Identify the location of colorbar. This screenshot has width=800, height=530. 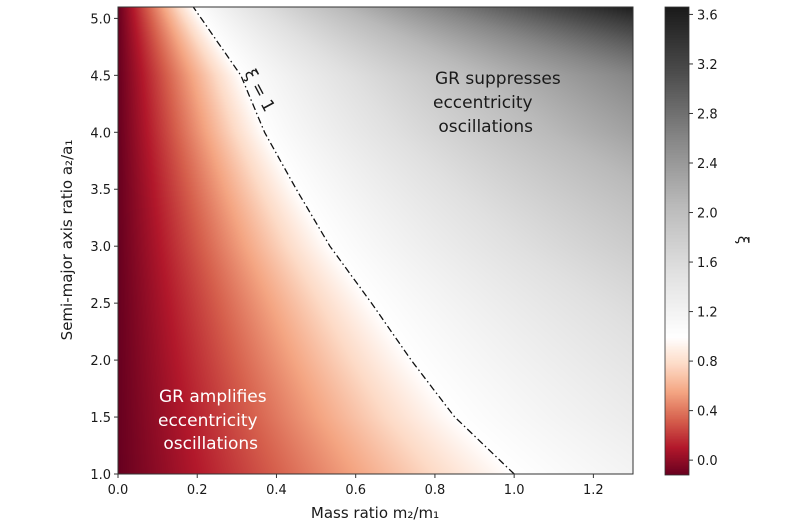
(677, 241).